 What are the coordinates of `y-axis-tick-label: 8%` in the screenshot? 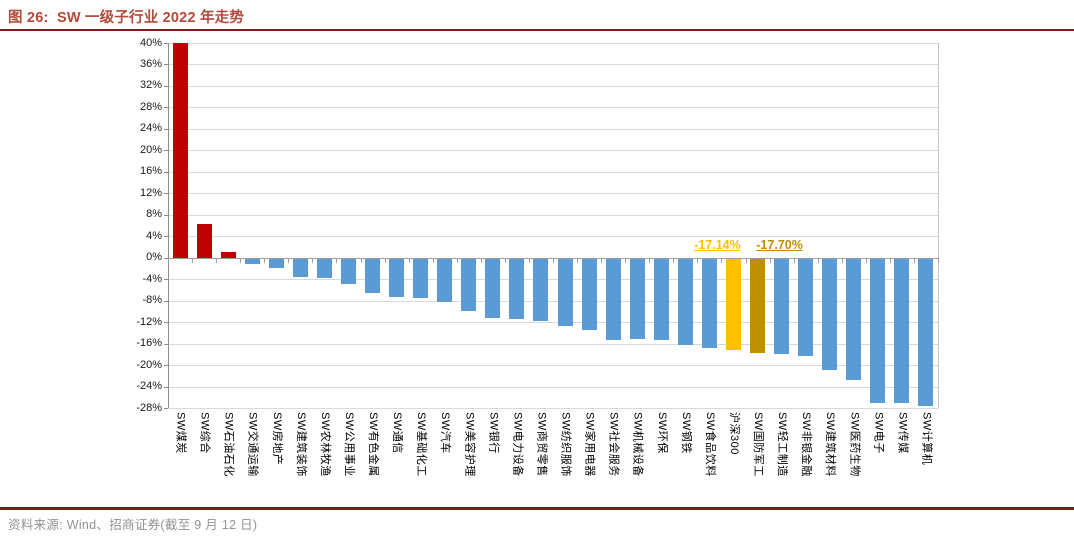 It's located at (154, 214).